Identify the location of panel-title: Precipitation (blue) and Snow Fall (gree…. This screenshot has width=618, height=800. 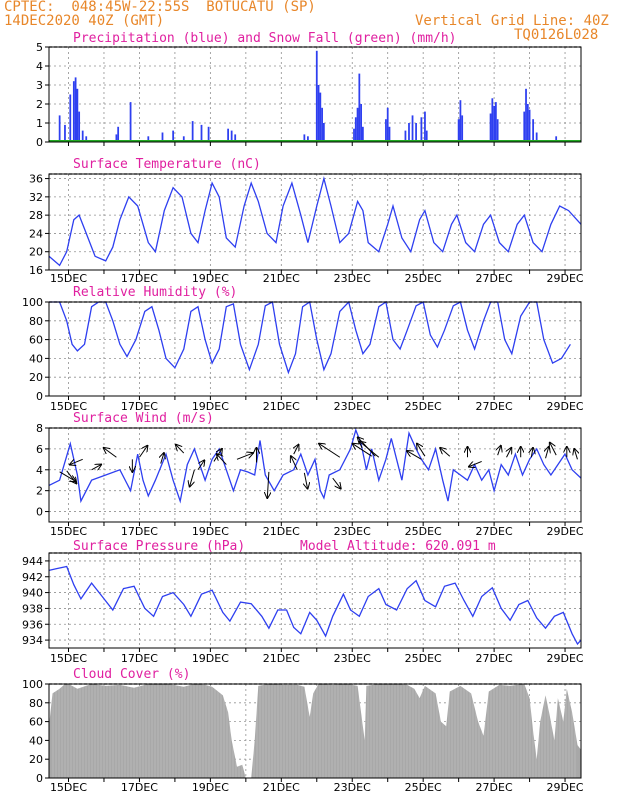
(265, 38).